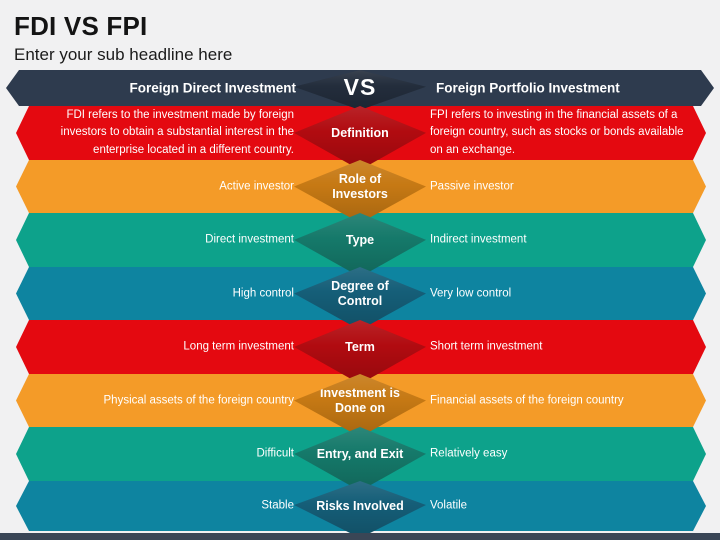  I want to click on row-left-text: Direct investment, so click(249, 239).